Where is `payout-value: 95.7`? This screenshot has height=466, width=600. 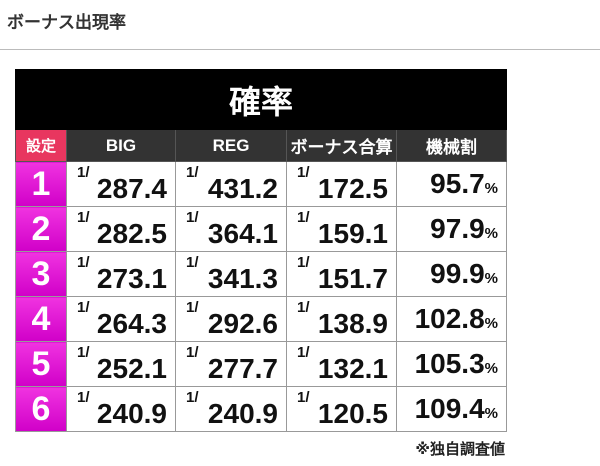
payout-value: 95.7 is located at coordinates (457, 183).